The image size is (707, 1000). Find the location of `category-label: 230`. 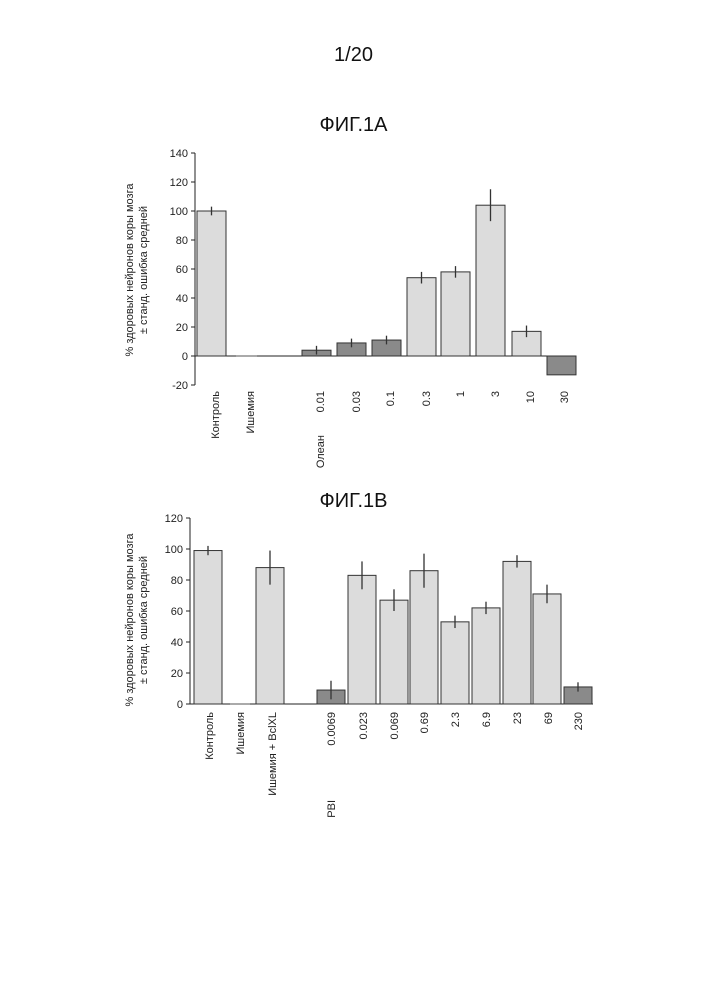

category-label: 230 is located at coordinates (579, 721).